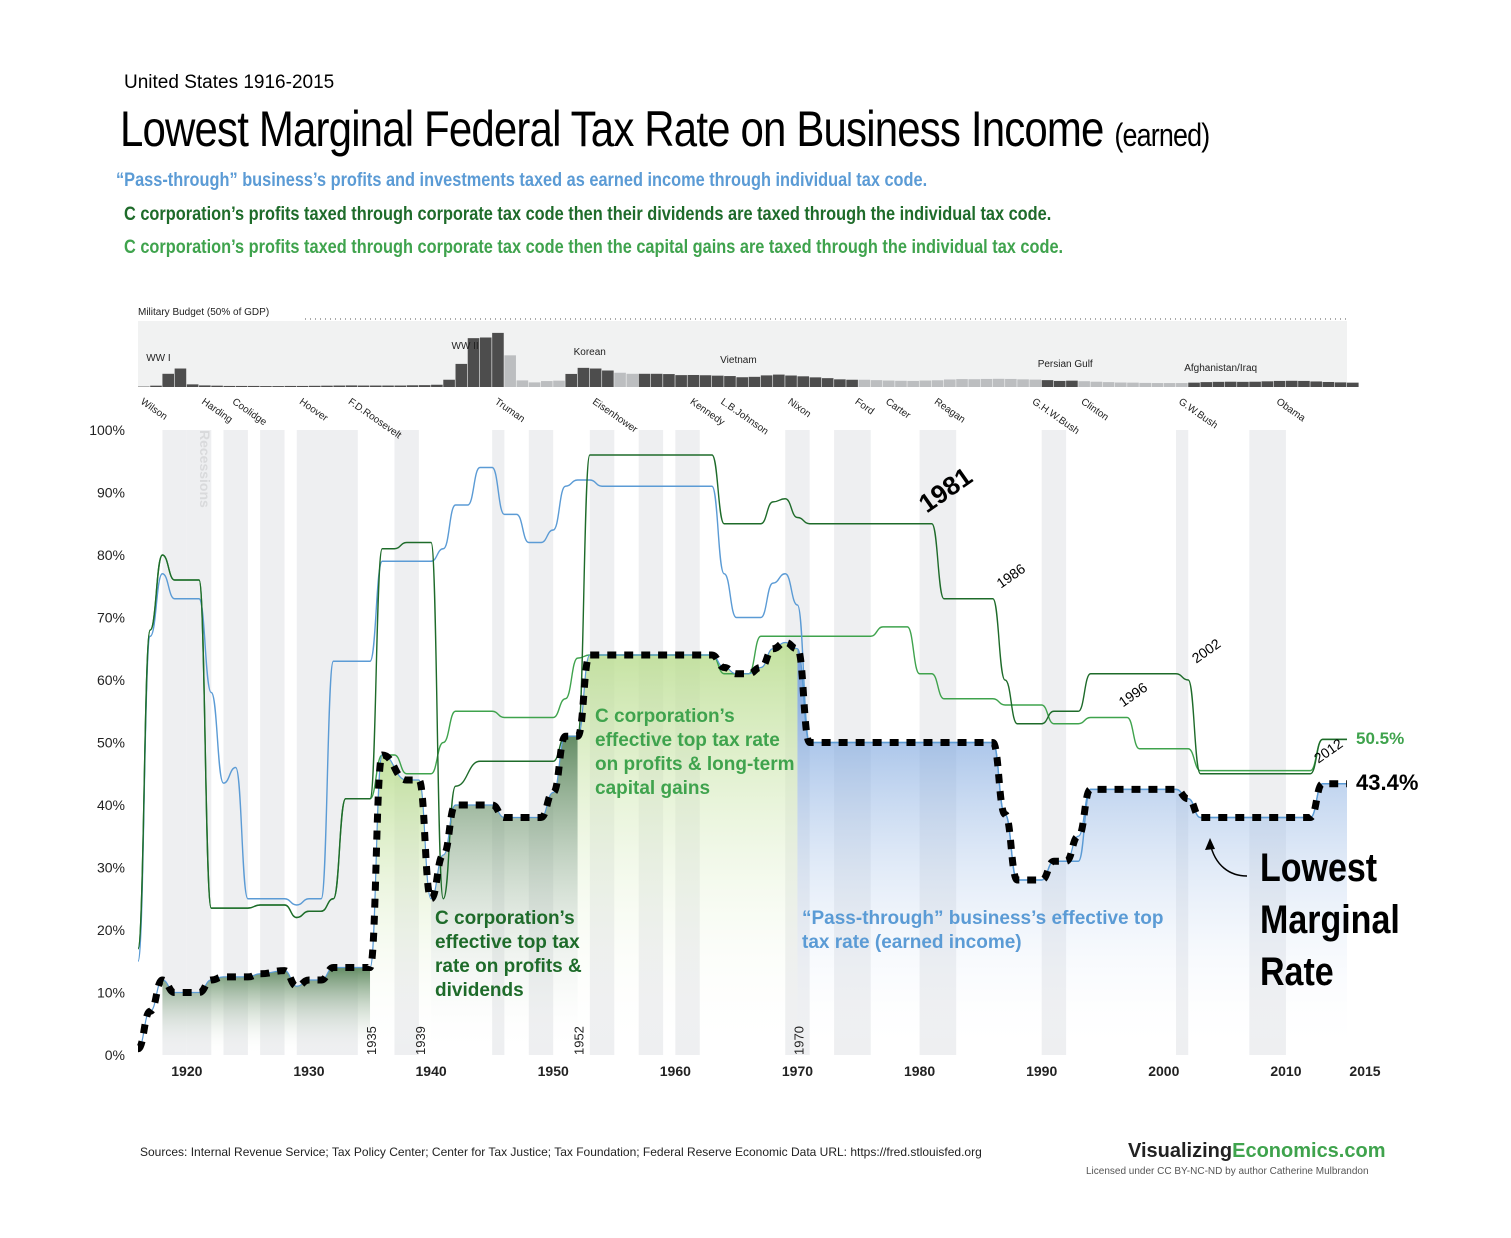  Describe the element at coordinates (111, 805) in the screenshot. I see `y-tick-label: 40%` at that location.